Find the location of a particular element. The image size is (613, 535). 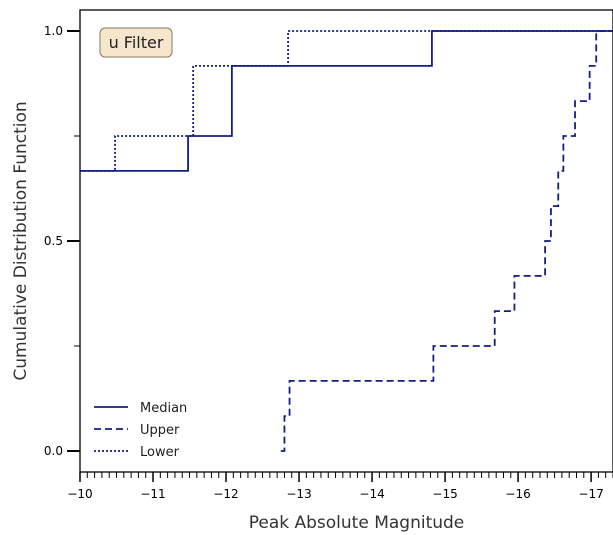

y-axis-label: Cumulative Distribution Function is located at coordinates (21, 240).